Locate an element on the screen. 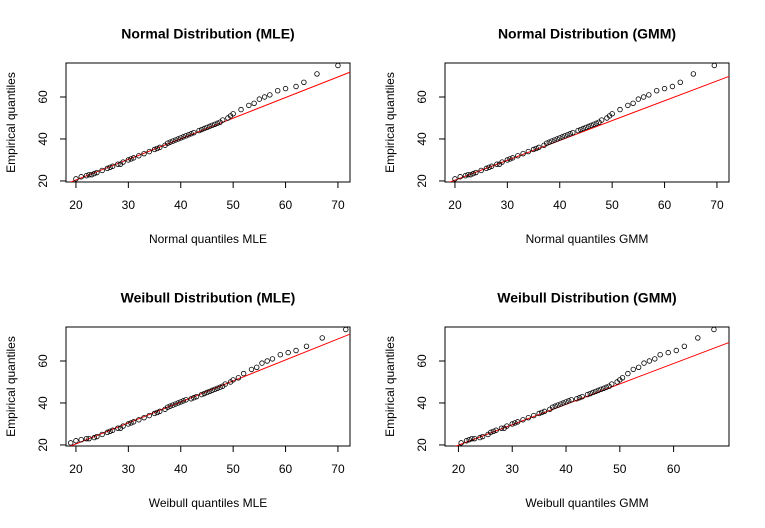  reference-line is located at coordinates (591, 393).